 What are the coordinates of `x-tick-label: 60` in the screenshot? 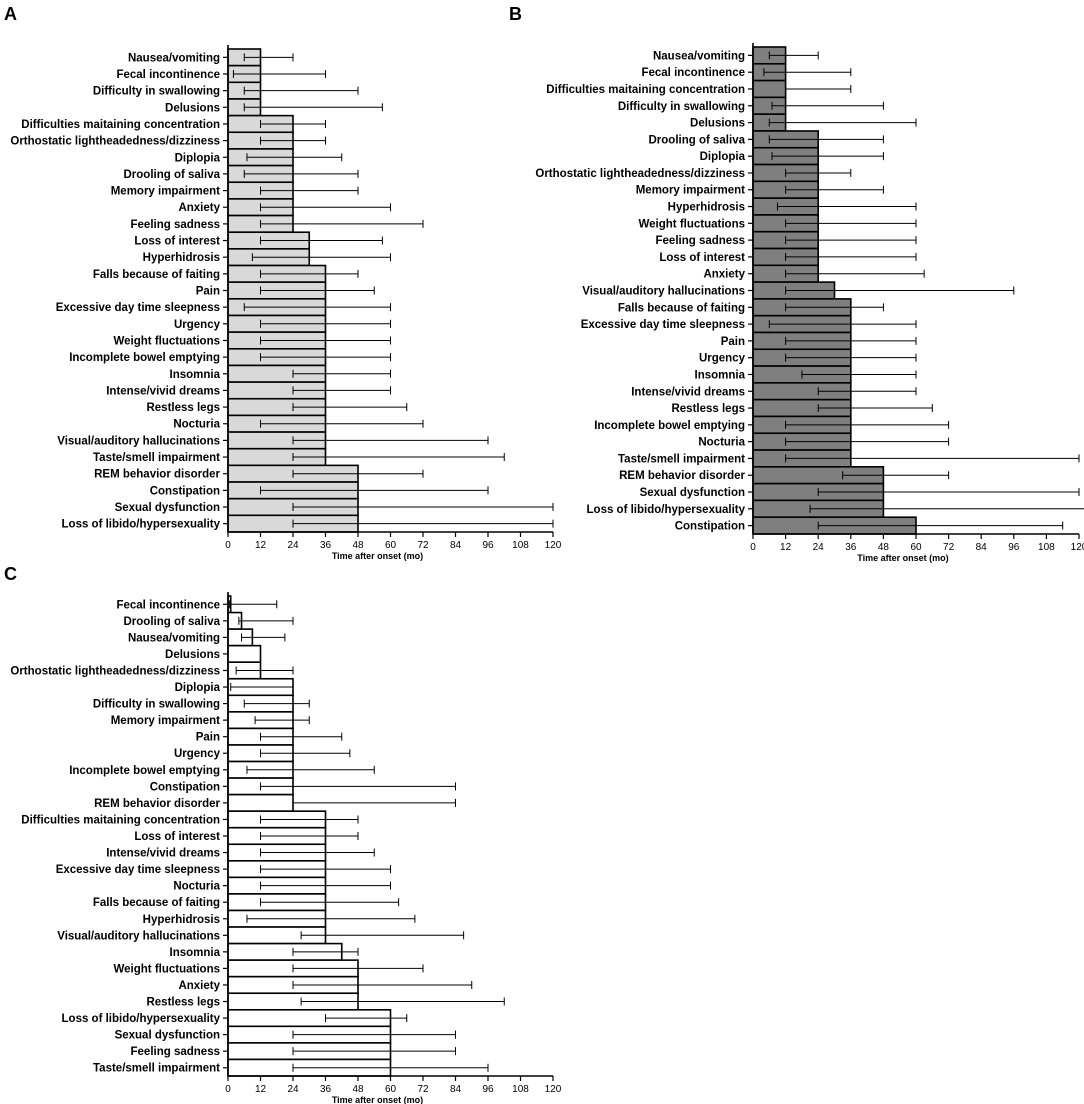 It's located at (916, 547).